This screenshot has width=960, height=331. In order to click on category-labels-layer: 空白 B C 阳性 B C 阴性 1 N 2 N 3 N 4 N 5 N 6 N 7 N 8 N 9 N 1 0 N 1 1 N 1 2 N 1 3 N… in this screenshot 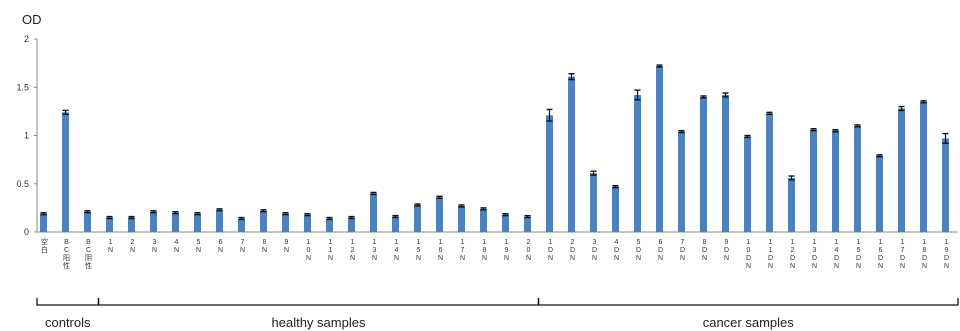, I will do `click(495, 253)`.